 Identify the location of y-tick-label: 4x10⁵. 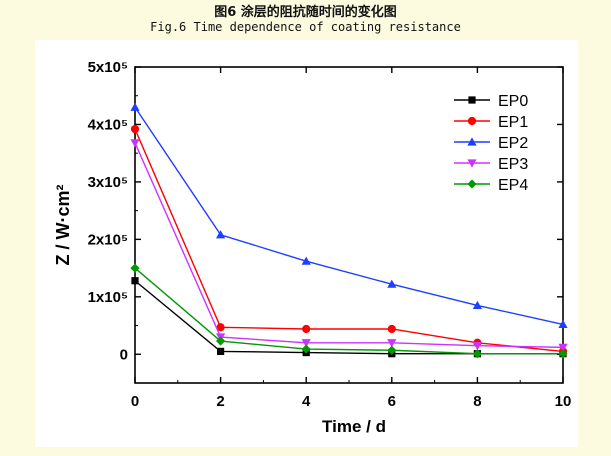
(108, 124).